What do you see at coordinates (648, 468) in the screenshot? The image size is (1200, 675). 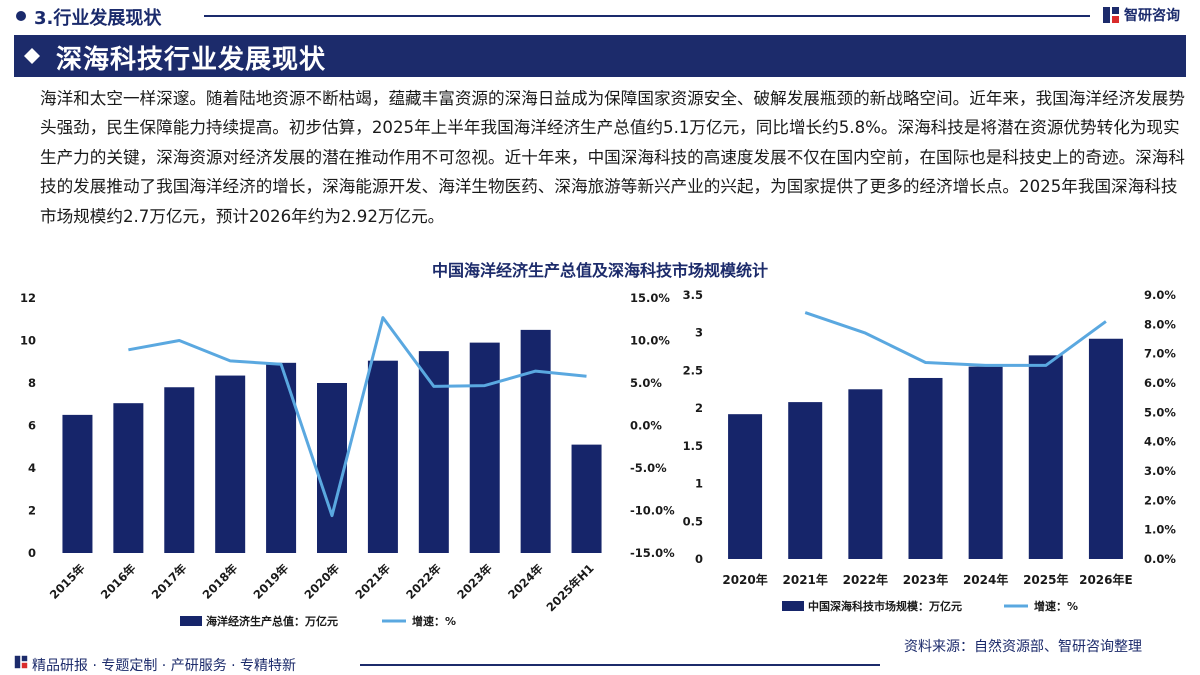 I see `y-tick-right: -5.0%` at bounding box center [648, 468].